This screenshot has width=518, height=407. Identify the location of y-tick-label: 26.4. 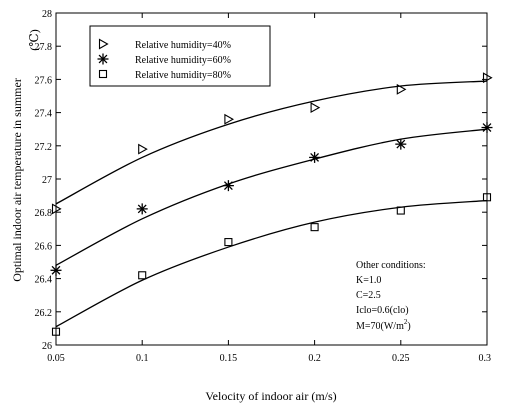
(44, 280).